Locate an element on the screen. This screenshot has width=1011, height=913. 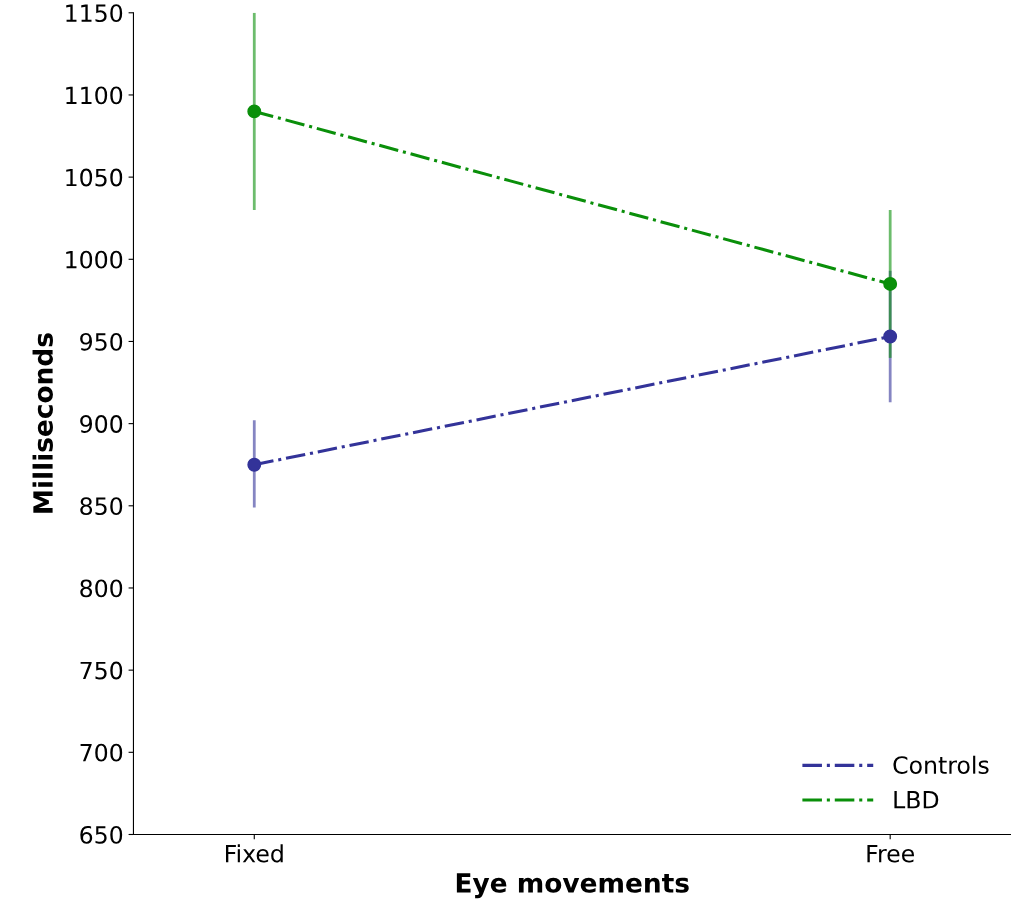
y-tick-label: 950 is located at coordinates (101, 341).